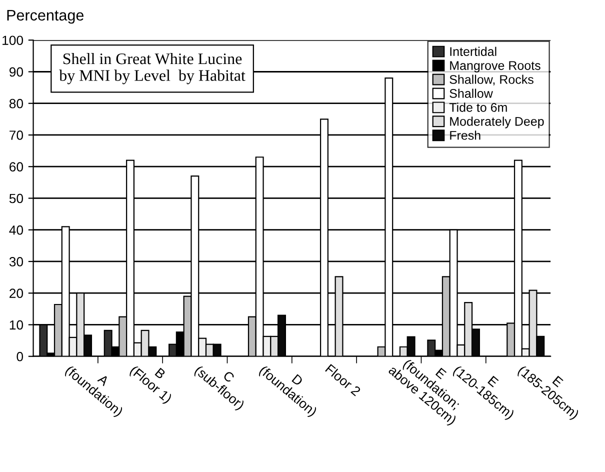  I want to click on legend-label: Shallow, Rocks, so click(492, 80).